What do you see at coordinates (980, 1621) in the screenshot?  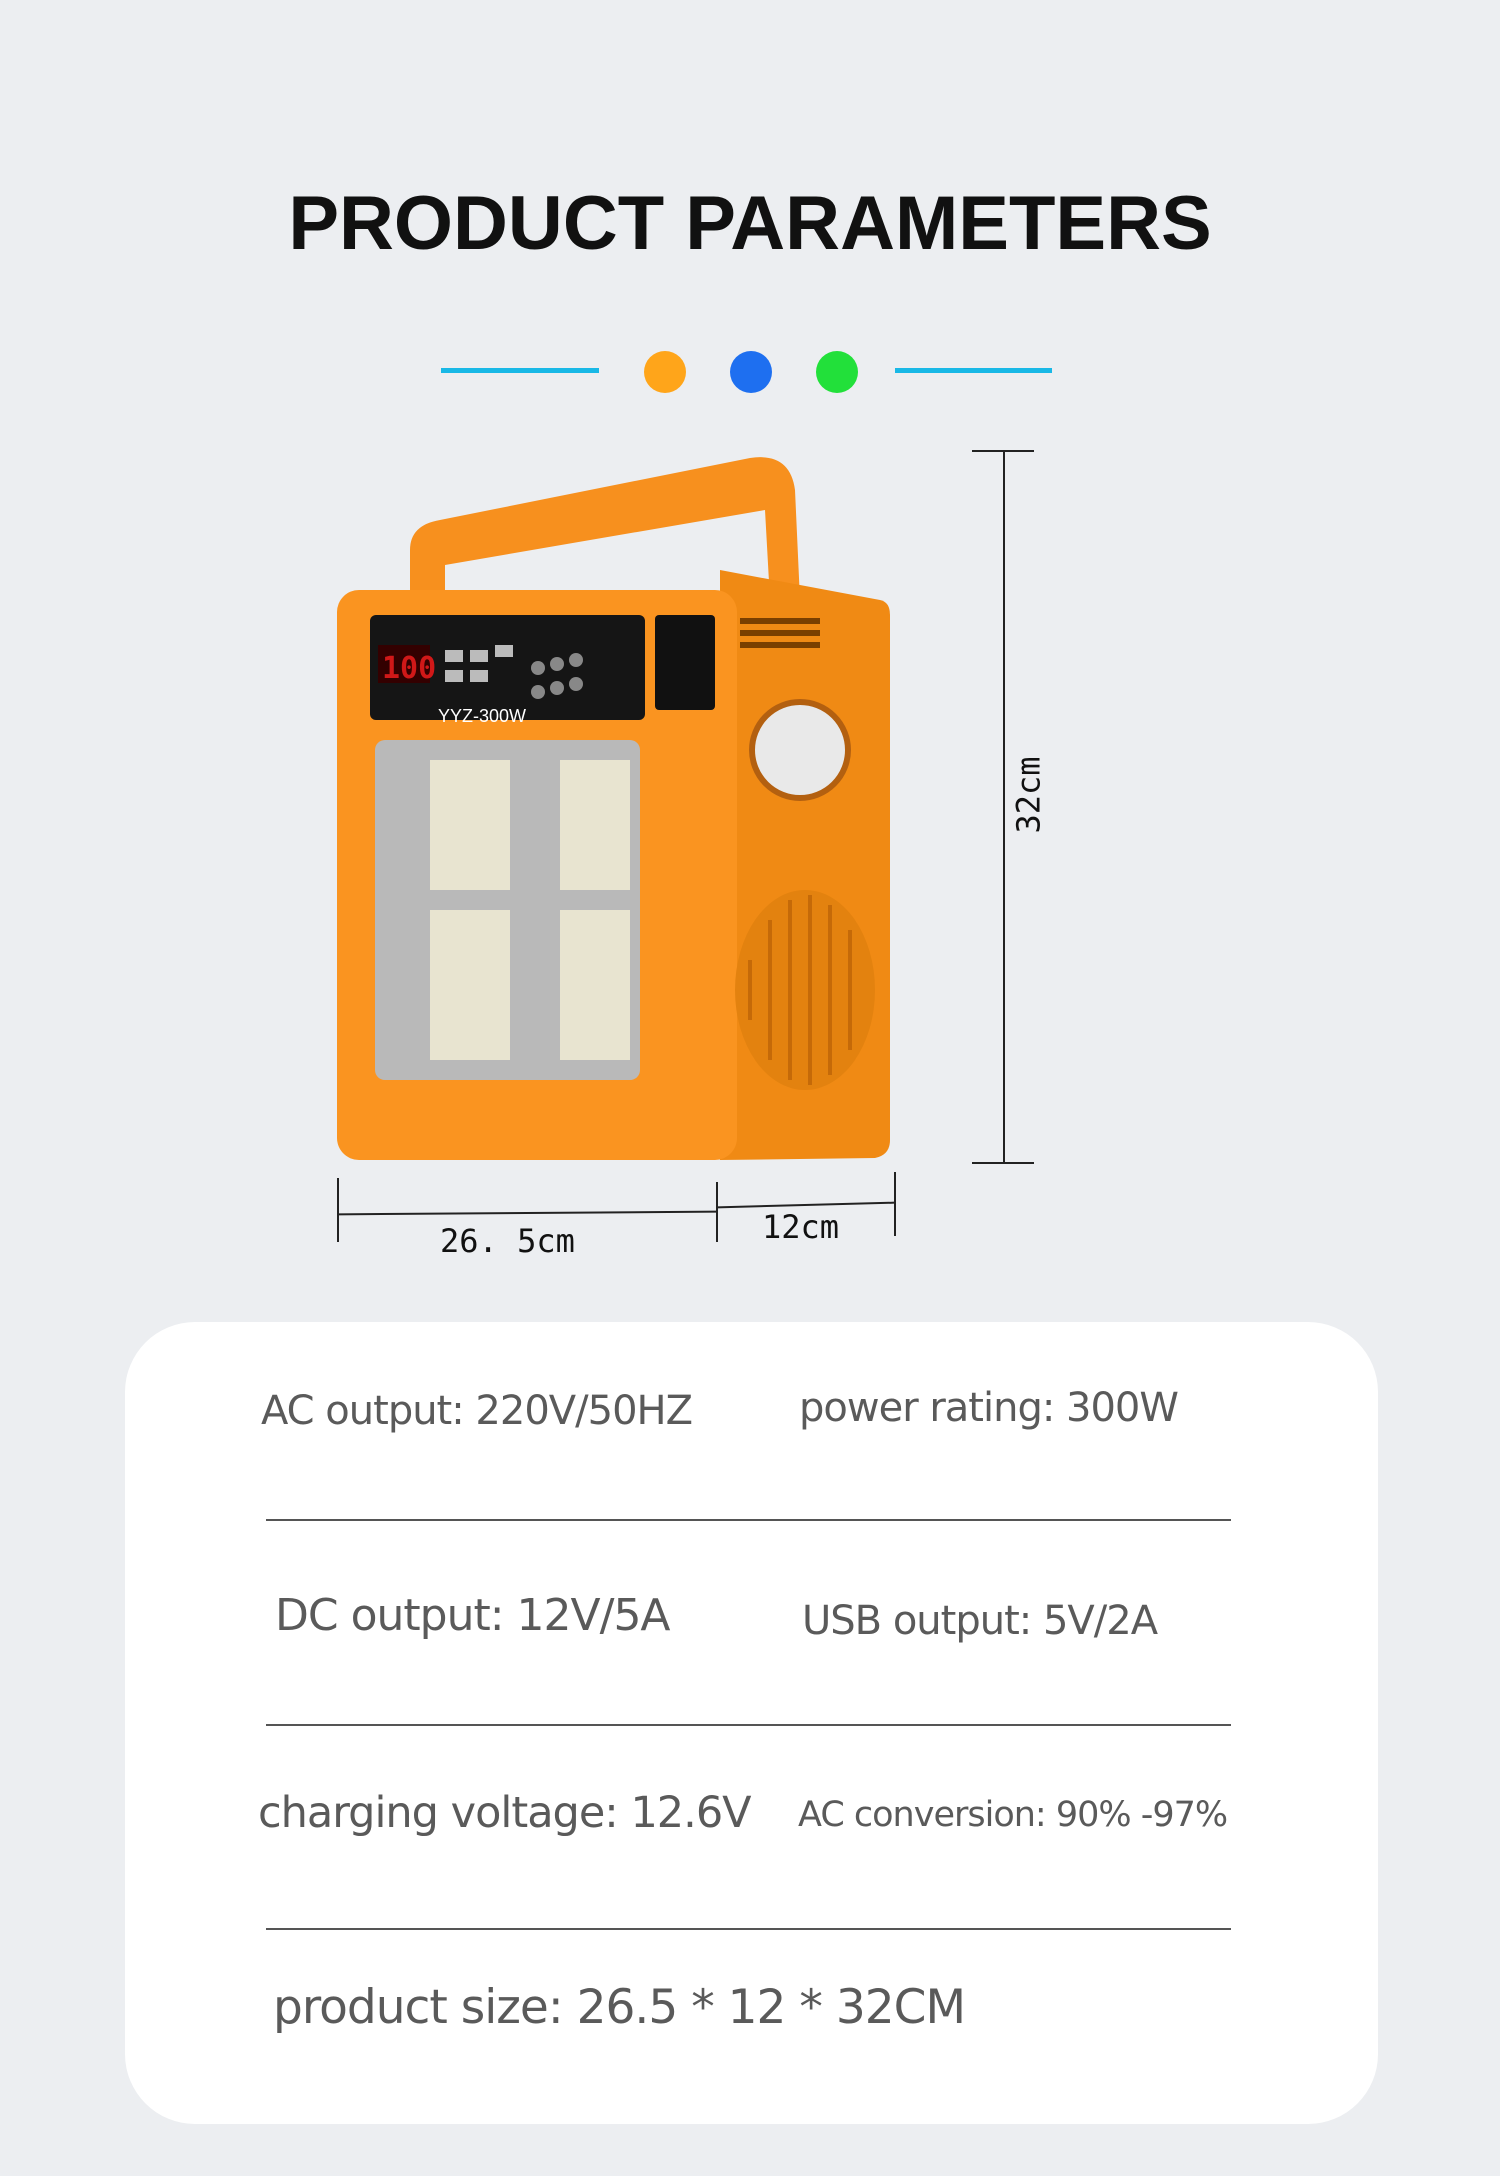 I see `spec-usb-output: USB output: 5V/2A` at bounding box center [980, 1621].